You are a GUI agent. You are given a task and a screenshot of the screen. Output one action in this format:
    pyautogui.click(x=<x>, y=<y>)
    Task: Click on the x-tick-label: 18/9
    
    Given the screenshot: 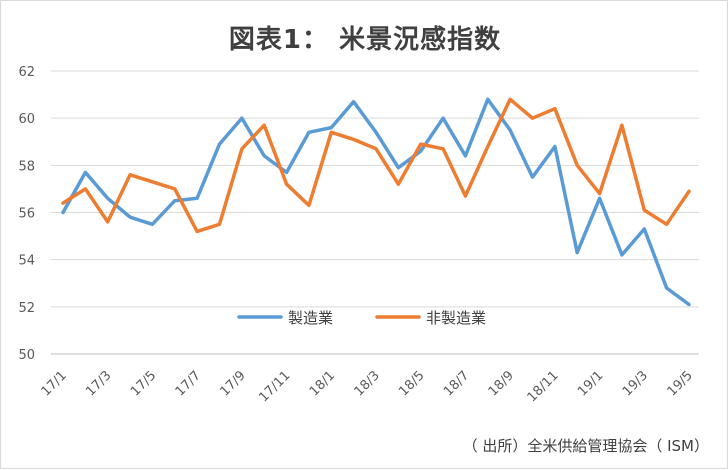 What is the action you would take?
    pyautogui.click(x=501, y=383)
    